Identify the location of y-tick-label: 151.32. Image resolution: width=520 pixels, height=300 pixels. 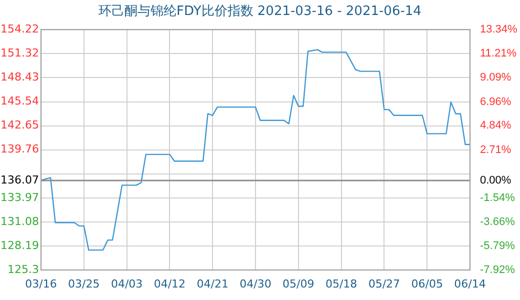
(19, 53).